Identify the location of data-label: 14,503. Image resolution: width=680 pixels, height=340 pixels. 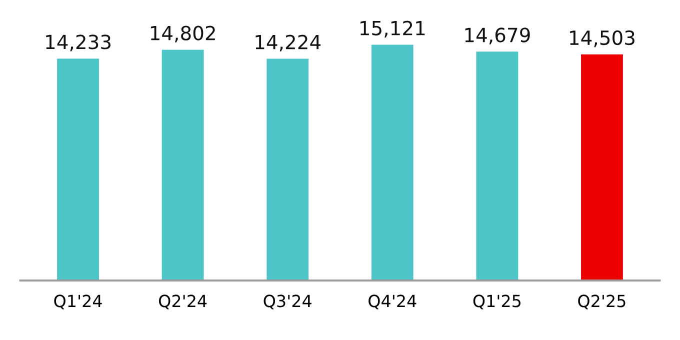
(602, 39).